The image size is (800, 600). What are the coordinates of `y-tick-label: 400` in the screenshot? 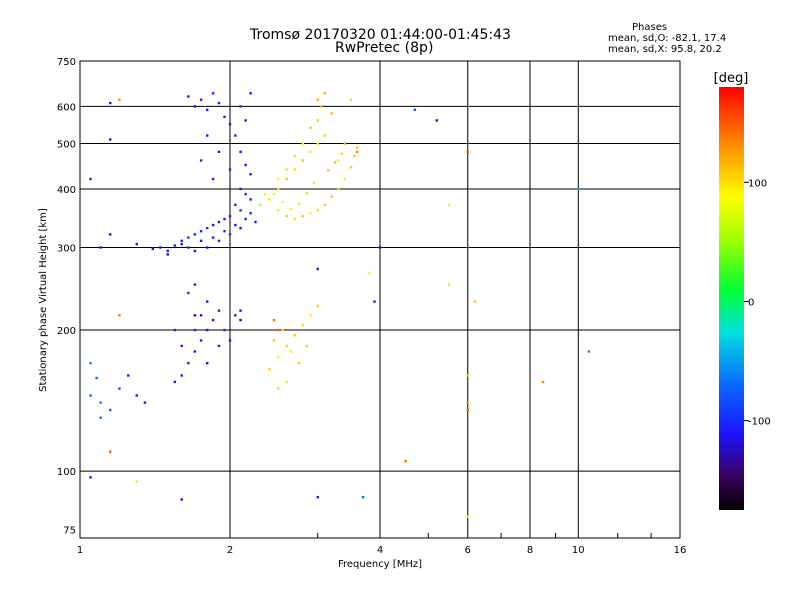 It's located at (66, 190).